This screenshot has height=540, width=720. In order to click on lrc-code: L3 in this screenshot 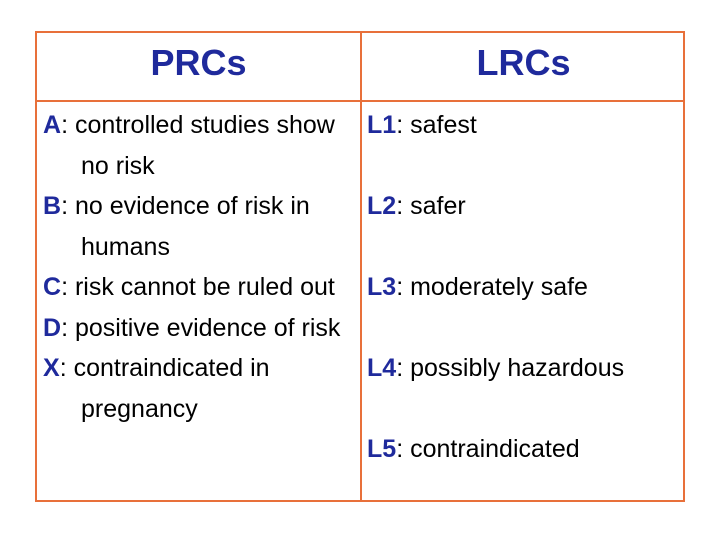, I will do `click(382, 287)`.